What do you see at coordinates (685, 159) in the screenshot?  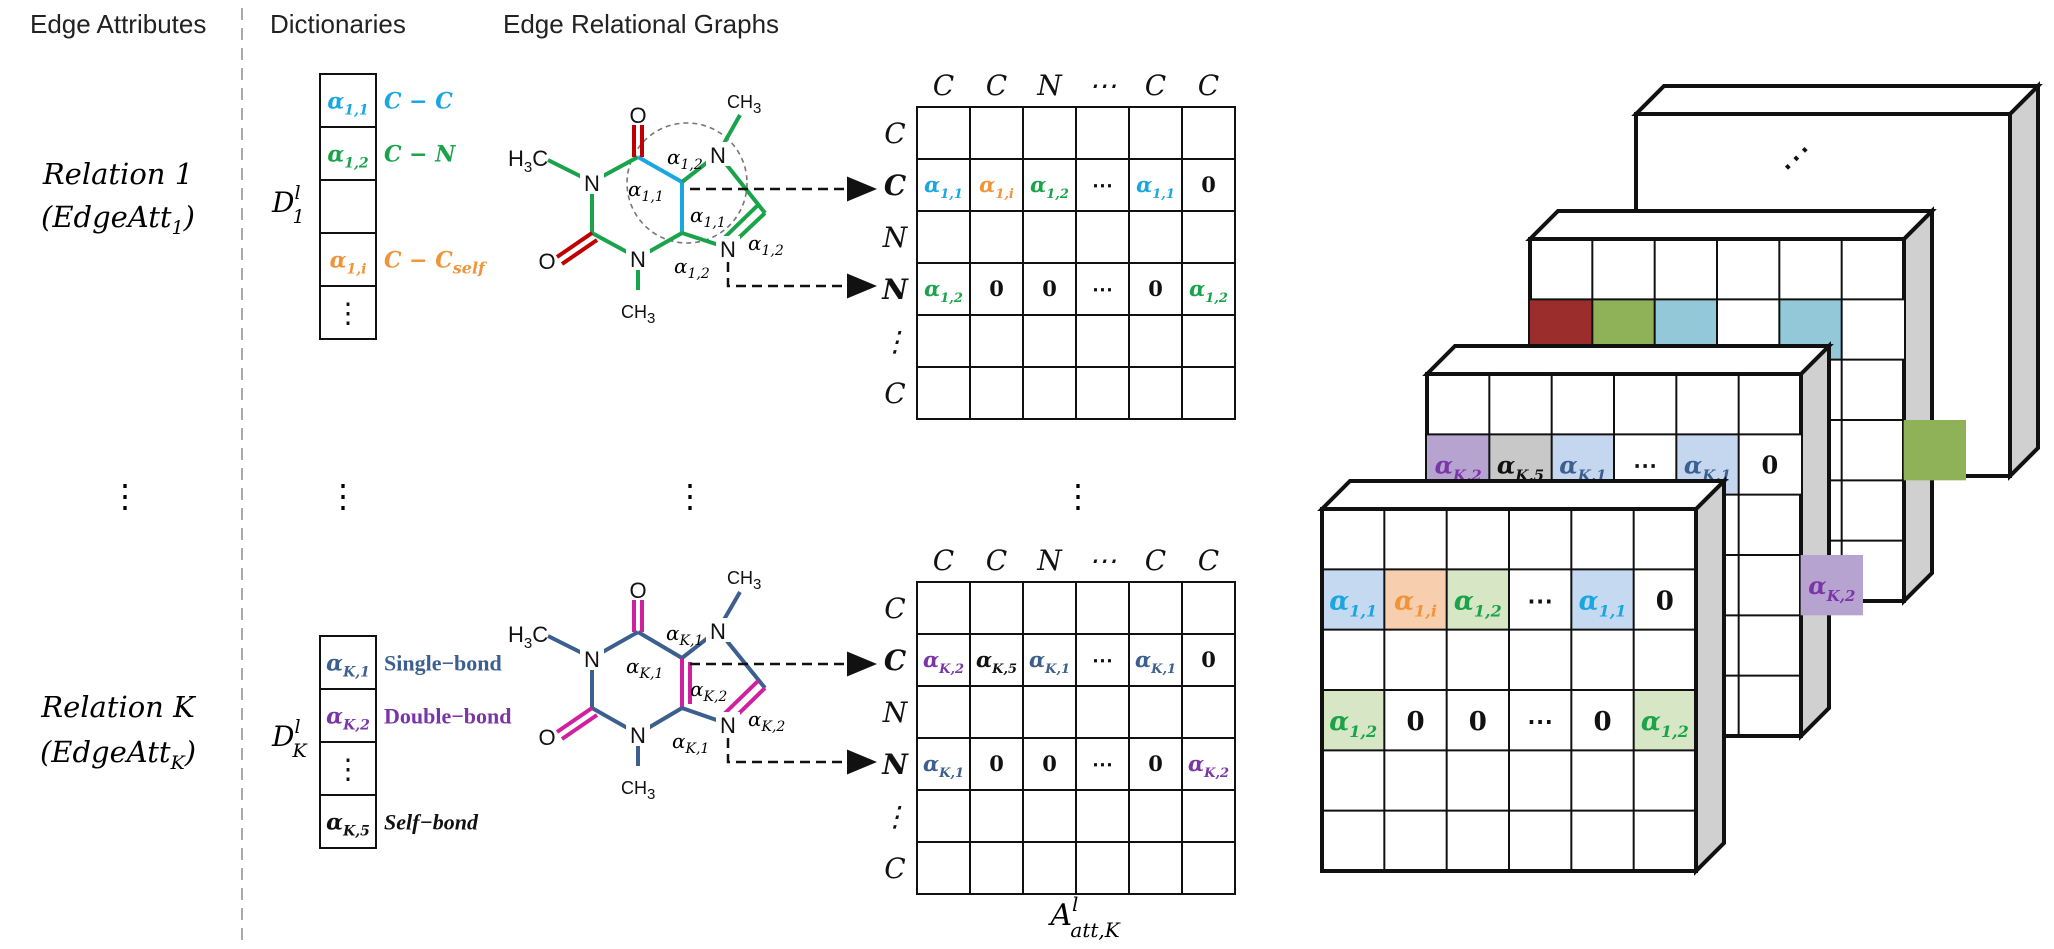 I see `svg-text: α1,2` at bounding box center [685, 159].